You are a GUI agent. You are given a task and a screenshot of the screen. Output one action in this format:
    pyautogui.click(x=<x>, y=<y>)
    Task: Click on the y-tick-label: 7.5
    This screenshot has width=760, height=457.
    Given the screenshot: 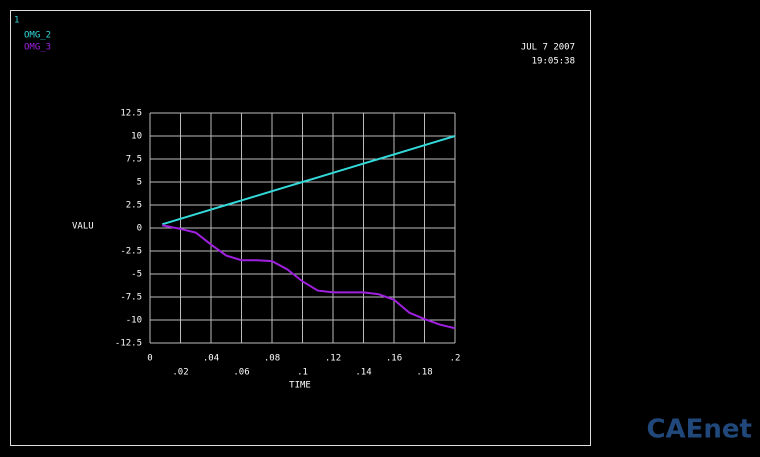 What is the action you would take?
    pyautogui.click(x=134, y=160)
    